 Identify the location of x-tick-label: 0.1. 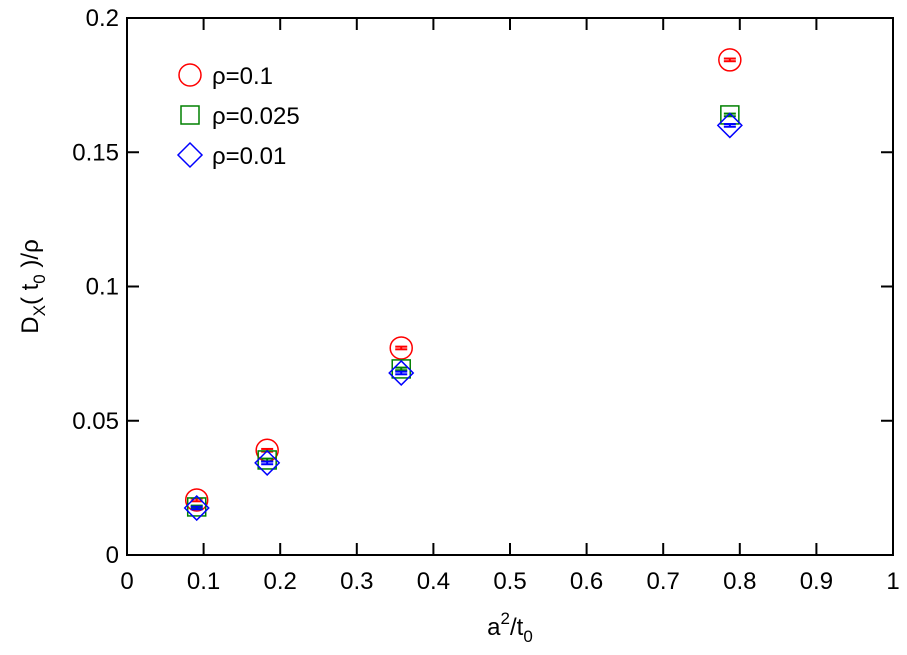
(203, 581).